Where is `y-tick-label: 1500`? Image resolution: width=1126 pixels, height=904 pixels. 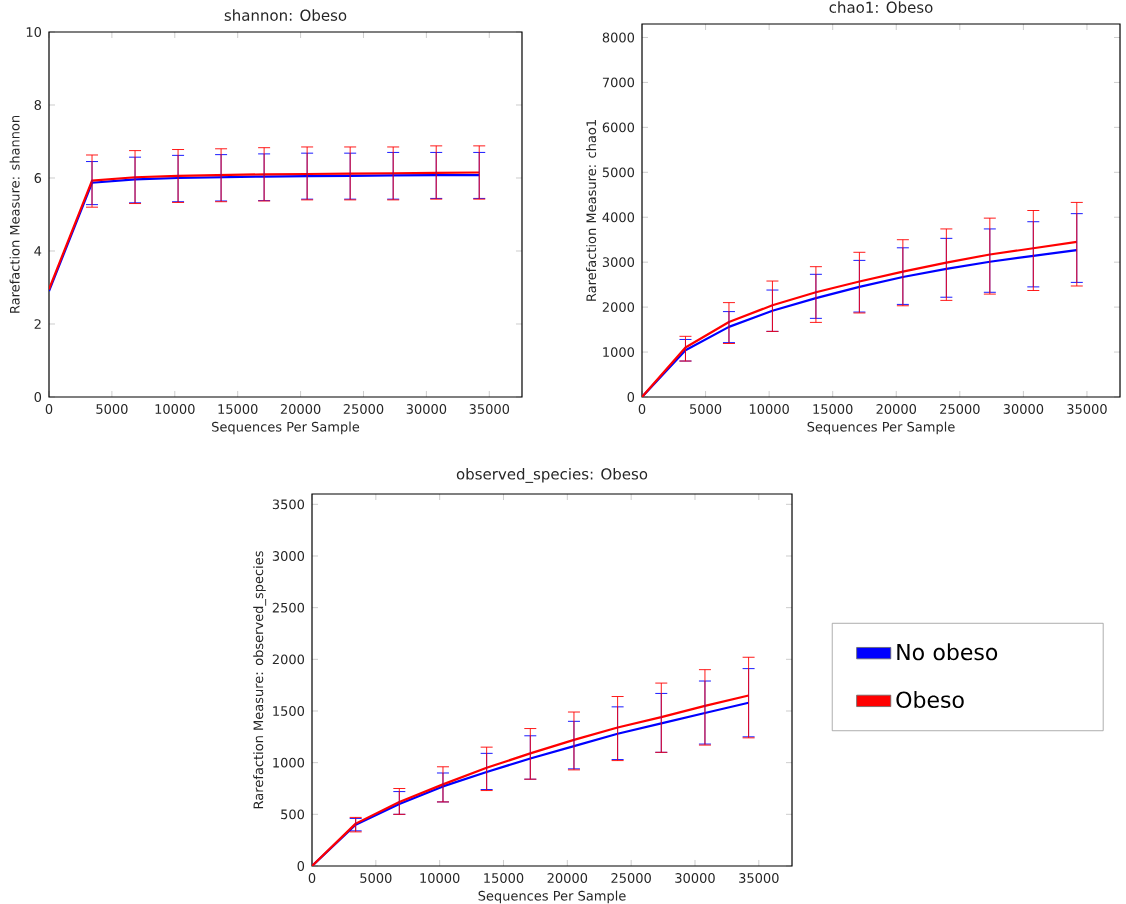
y-tick-label: 1500 is located at coordinates (289, 711).